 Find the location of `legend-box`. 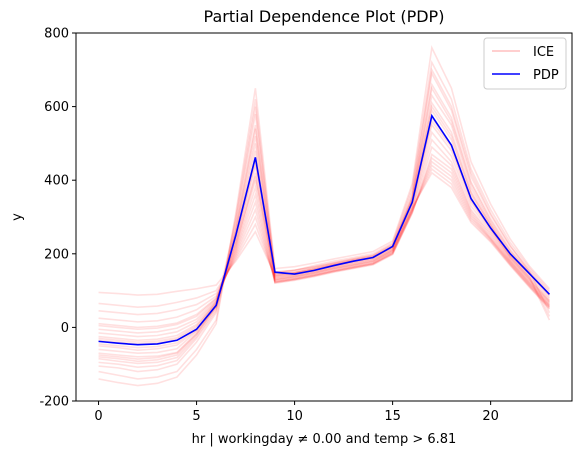

legend-box is located at coordinates (525, 63).